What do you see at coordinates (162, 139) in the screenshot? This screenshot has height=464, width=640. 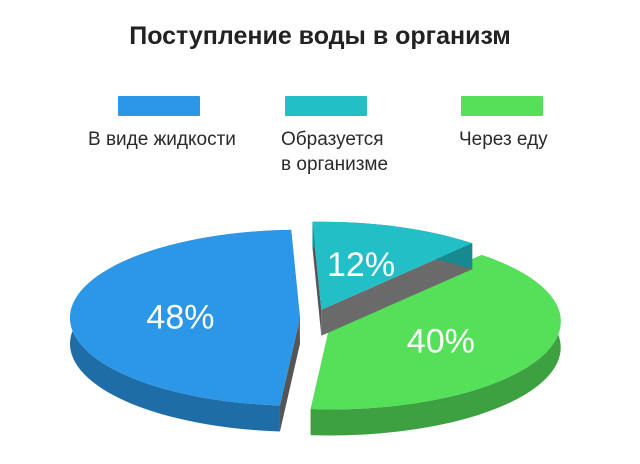 I see `legend-label-liquid: В виде жидкости` at bounding box center [162, 139].